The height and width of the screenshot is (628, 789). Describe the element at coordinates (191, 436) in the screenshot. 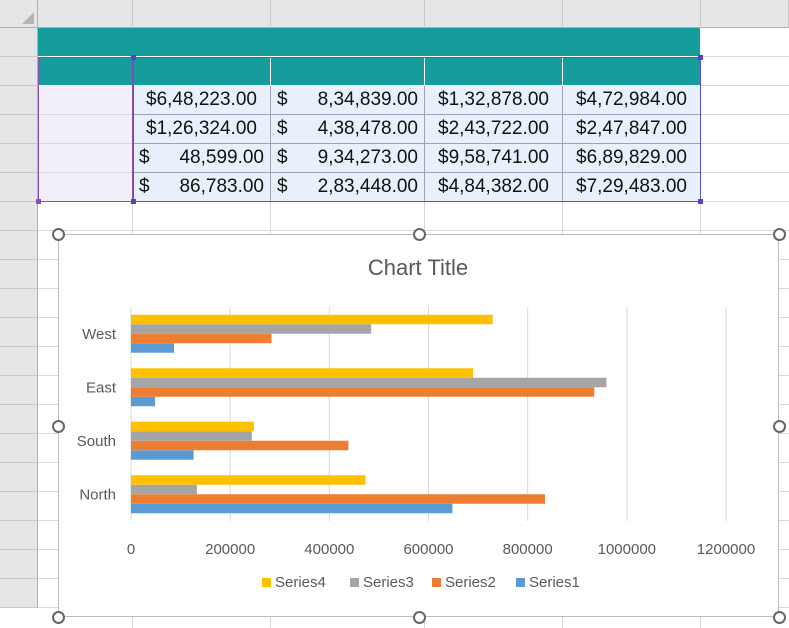

I see `bar-series3-south` at that location.